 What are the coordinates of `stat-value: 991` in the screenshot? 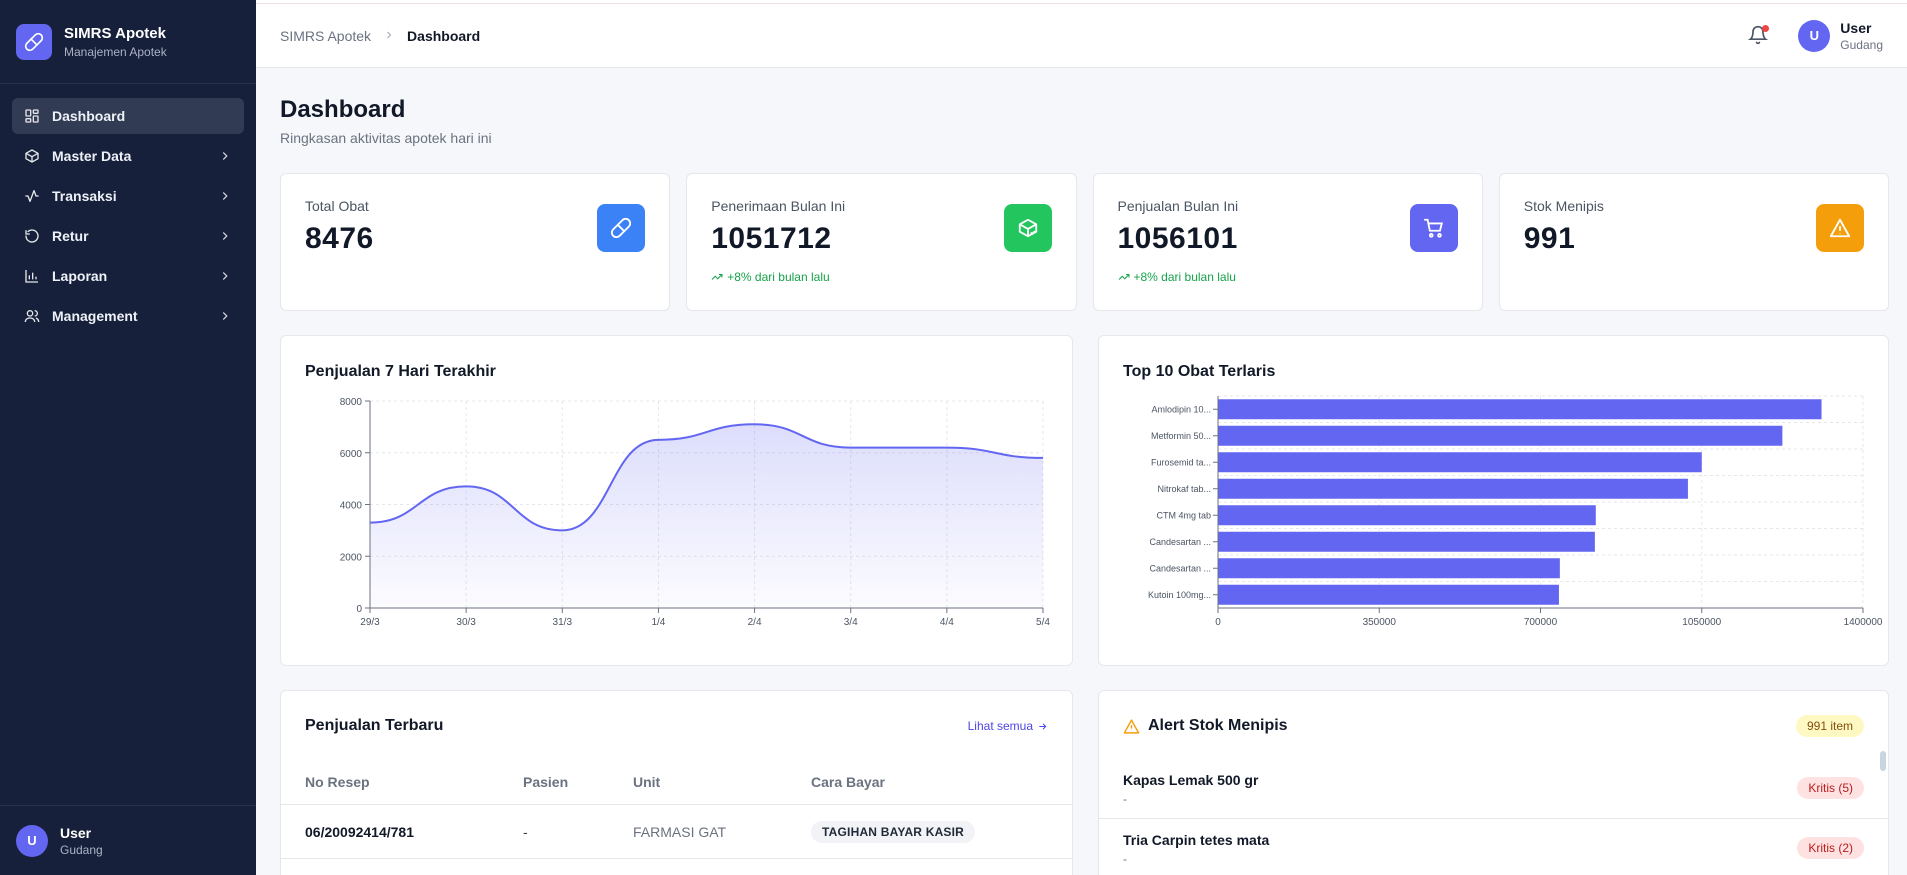 It's located at (1549, 238).